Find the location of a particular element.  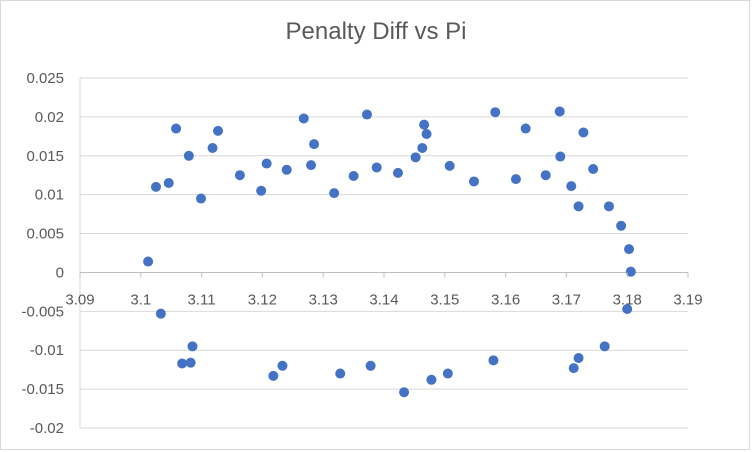

y-tick-label: 0.02 is located at coordinates (49, 117).